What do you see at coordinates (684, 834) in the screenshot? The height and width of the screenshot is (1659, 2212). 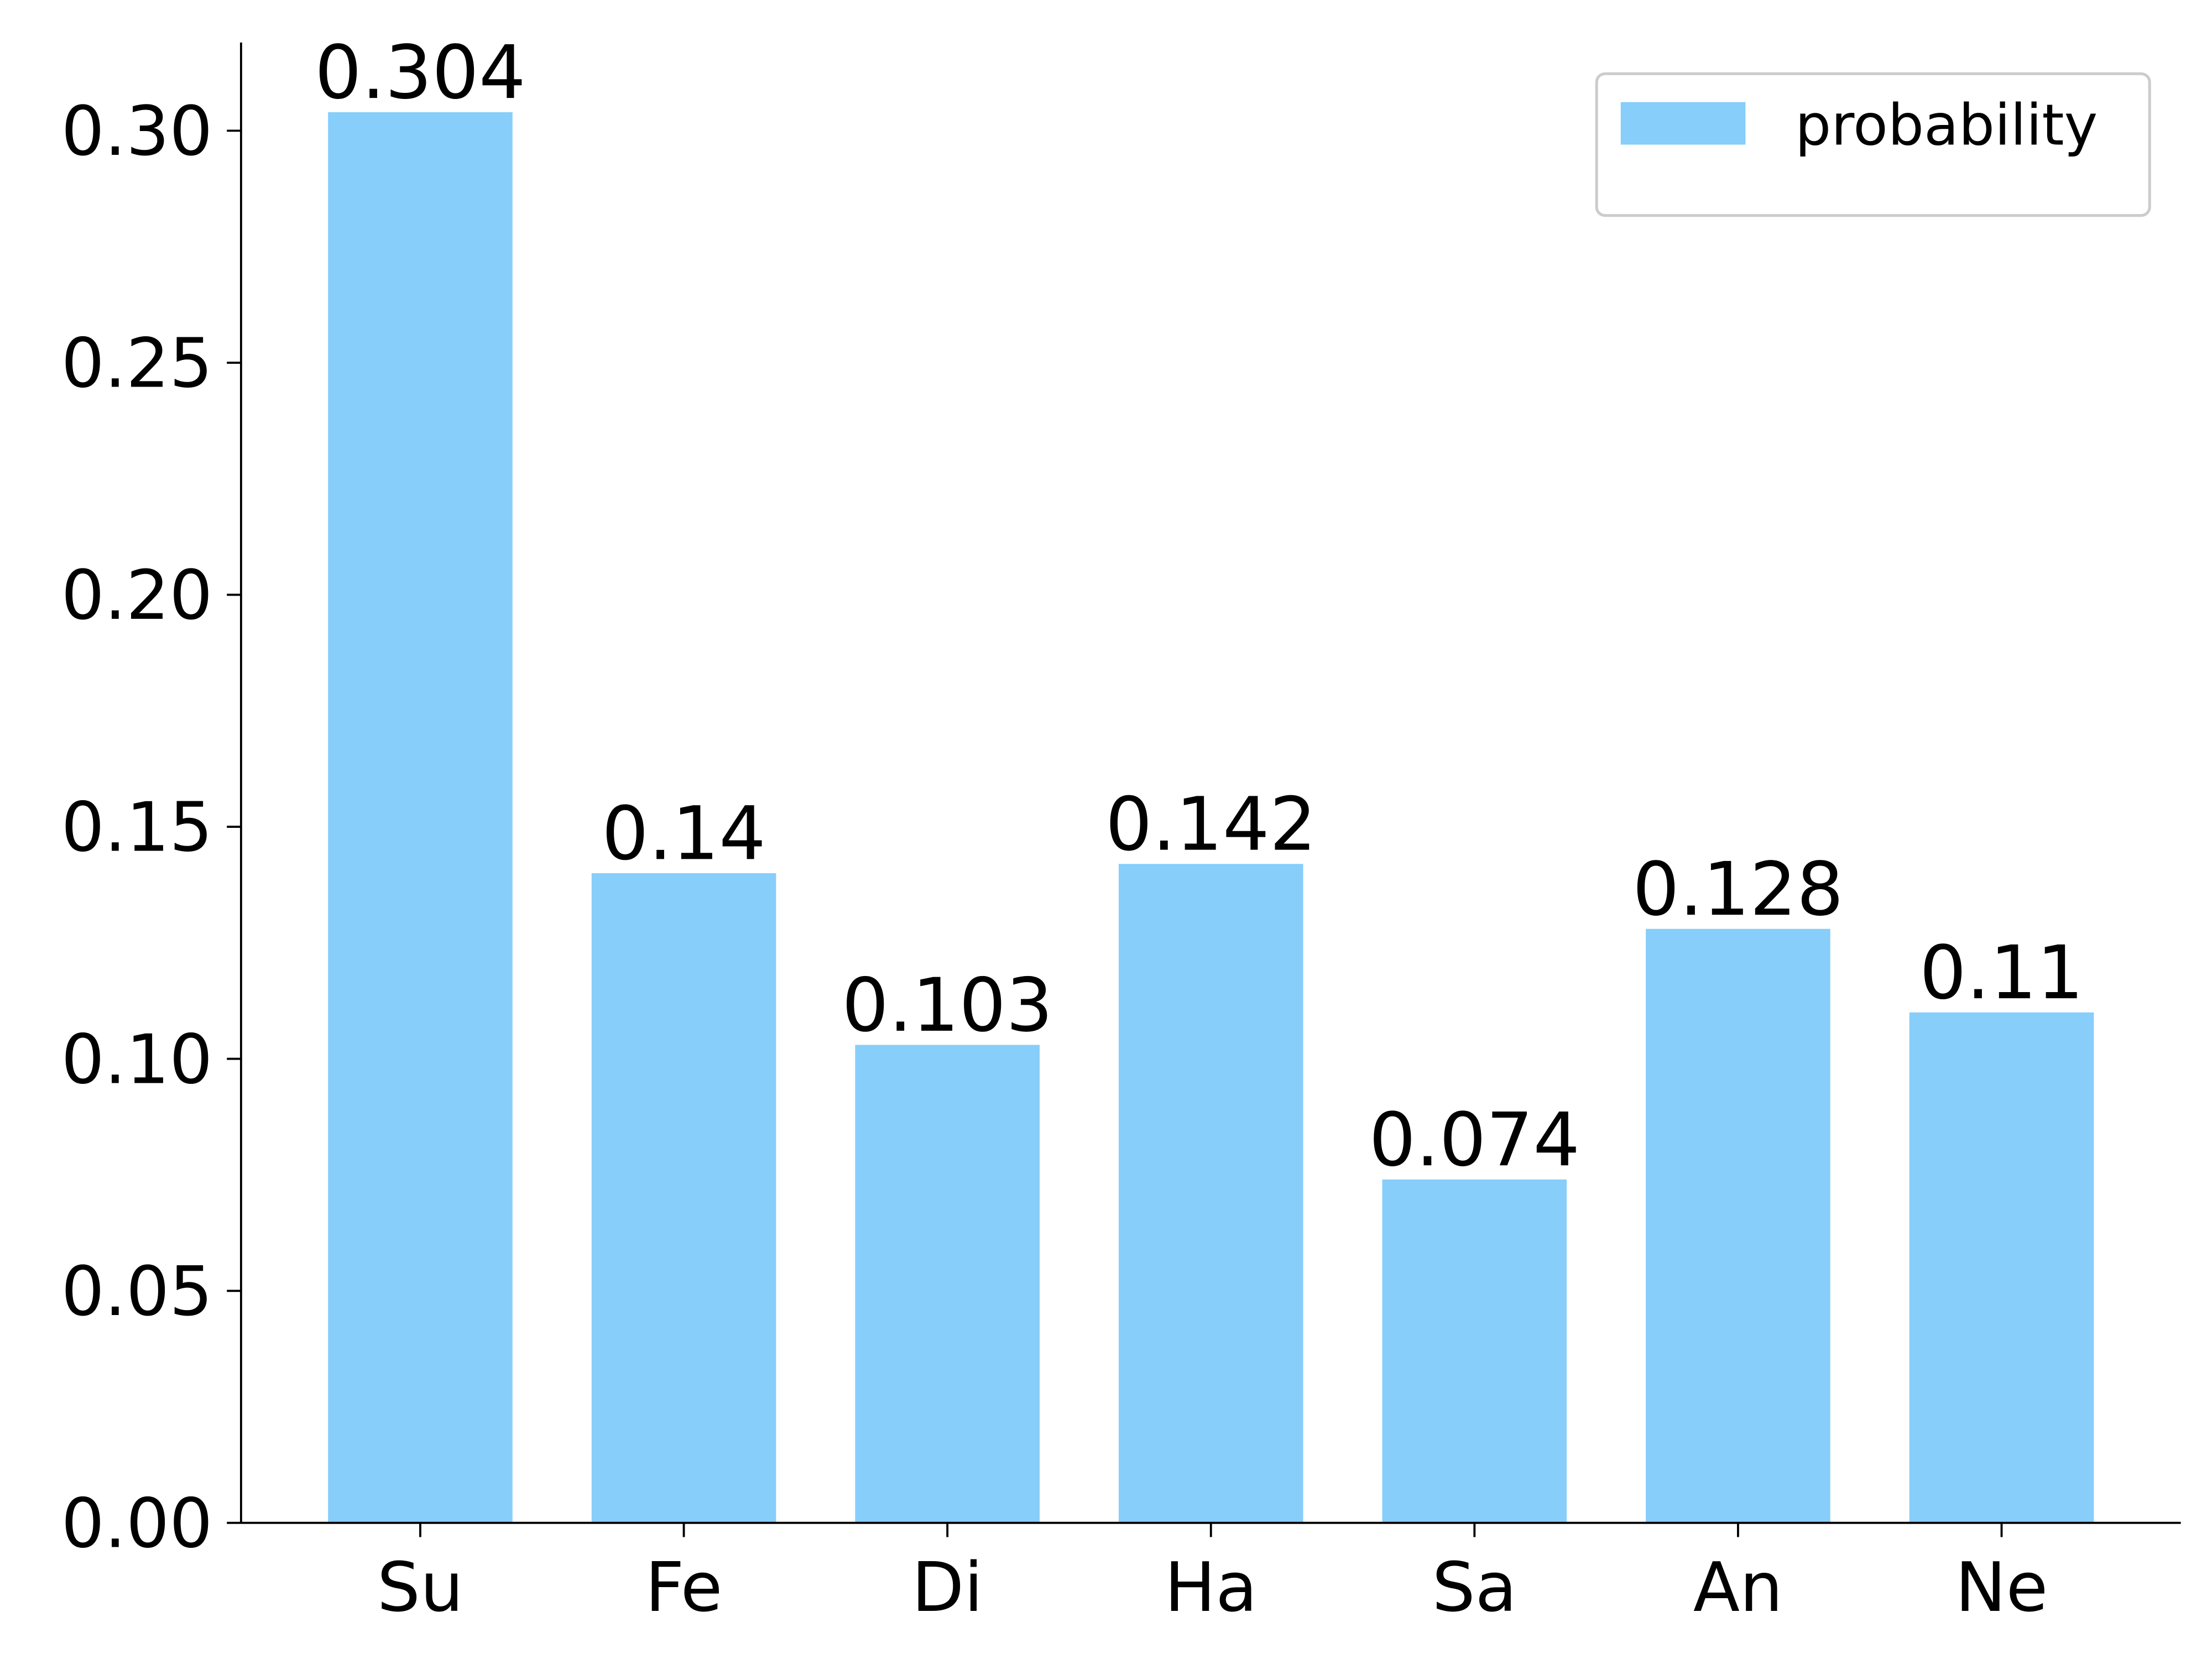 I see `value-label: 0.14` at bounding box center [684, 834].